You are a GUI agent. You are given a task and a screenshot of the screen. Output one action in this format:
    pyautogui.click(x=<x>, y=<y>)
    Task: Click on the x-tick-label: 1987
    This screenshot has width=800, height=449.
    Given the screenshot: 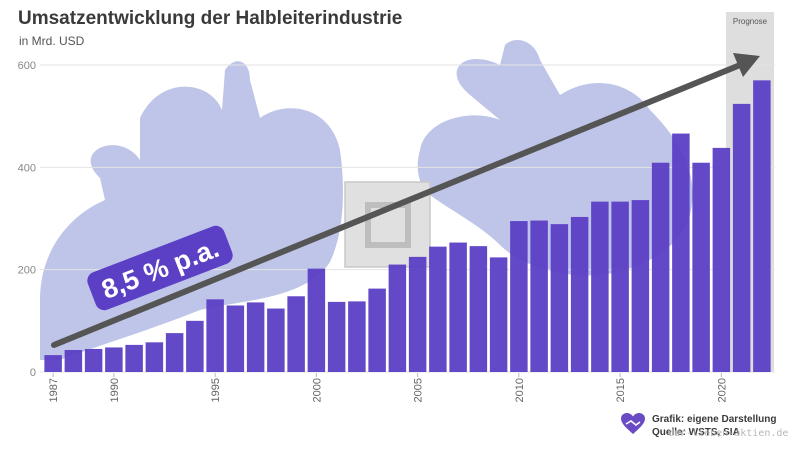 What is the action you would take?
    pyautogui.click(x=54, y=390)
    